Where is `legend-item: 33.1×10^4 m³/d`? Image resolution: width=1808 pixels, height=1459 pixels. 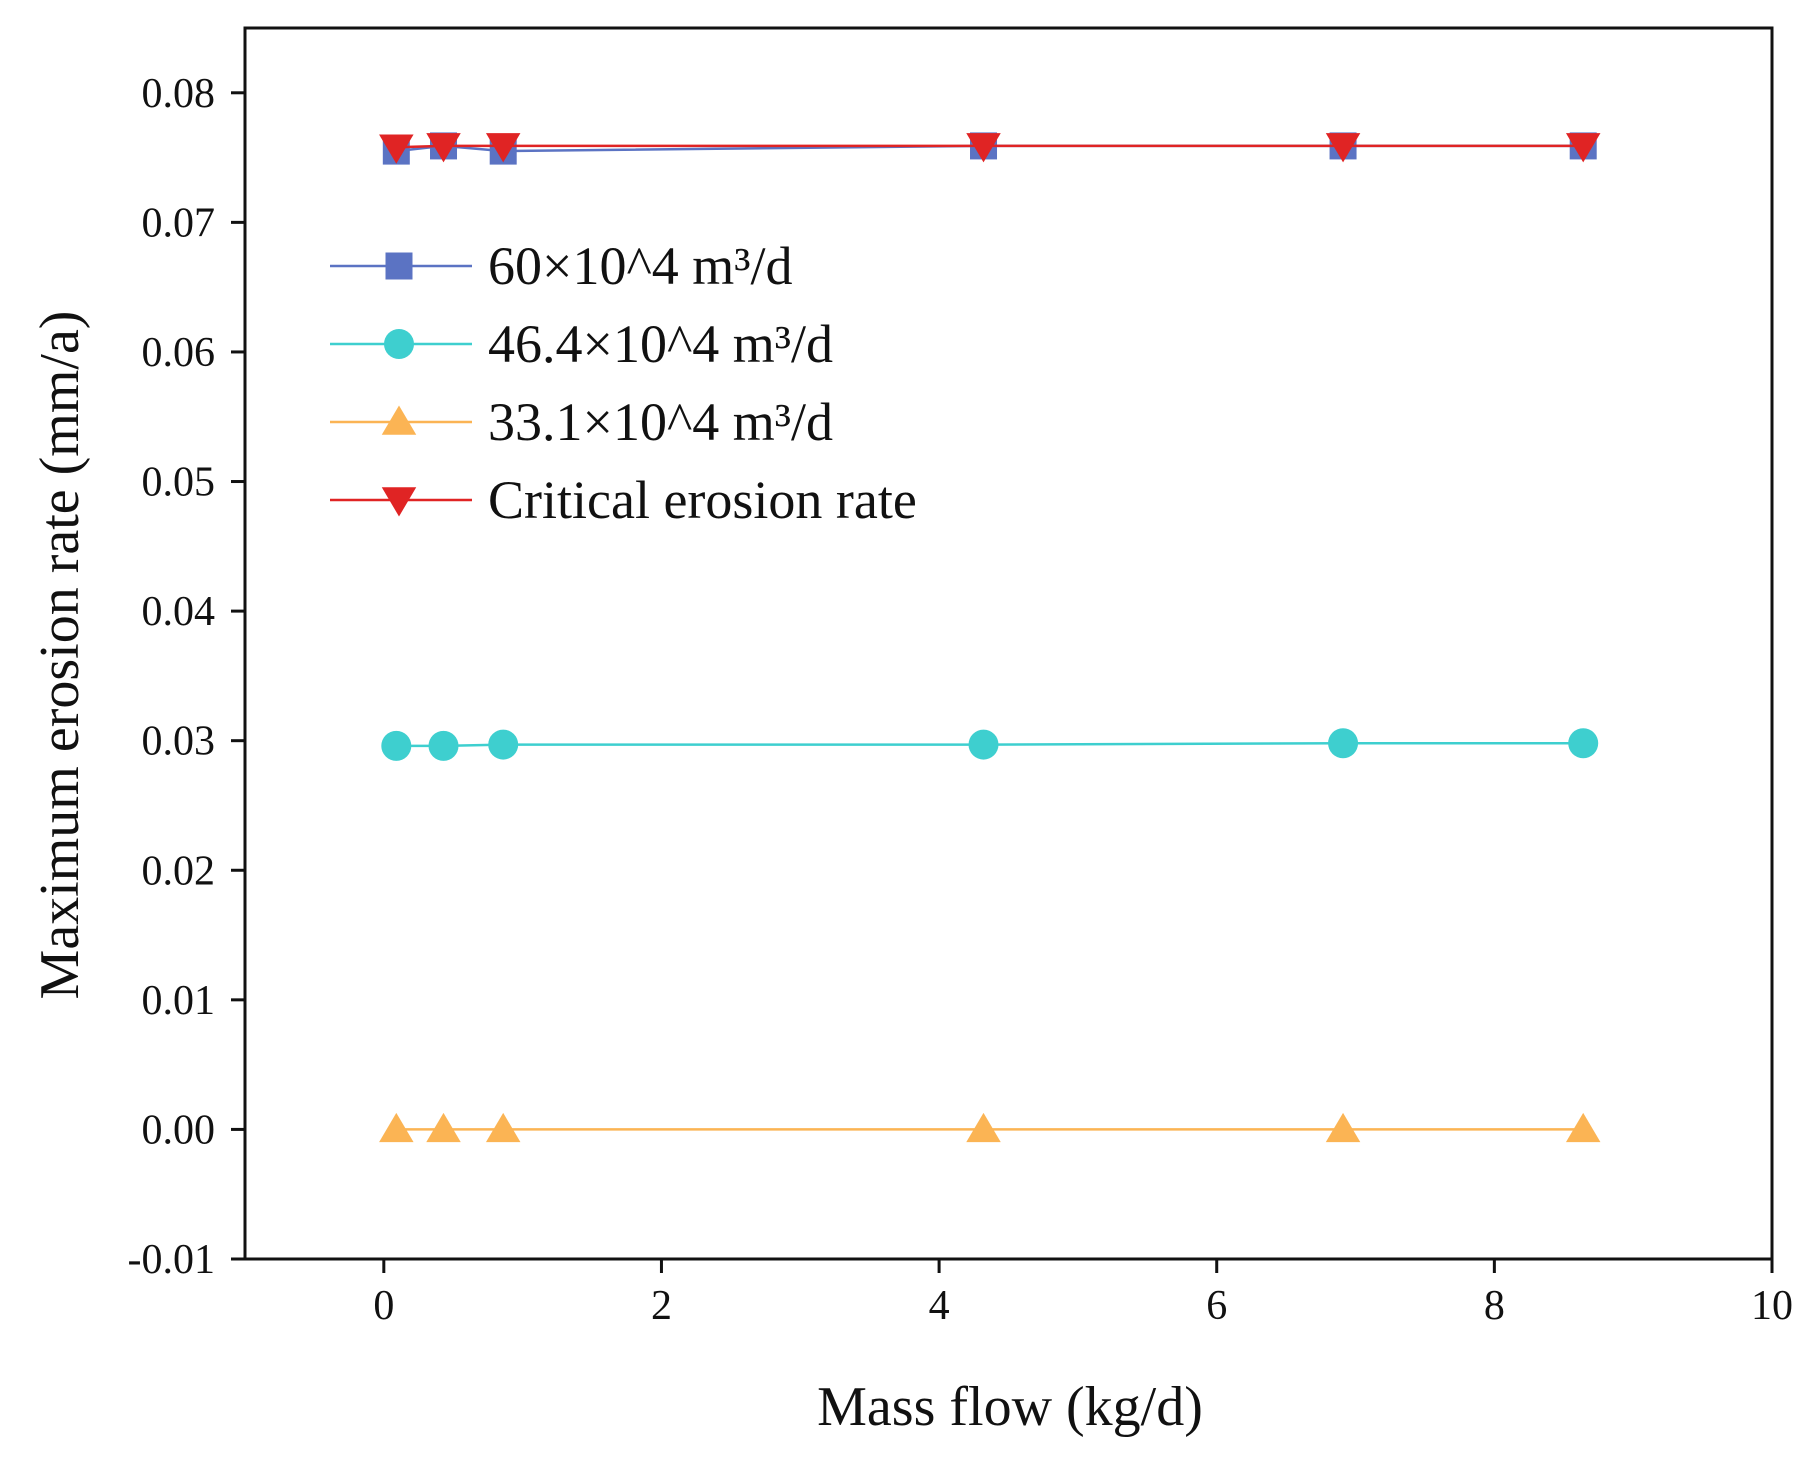
legend-item: 33.1×10^4 m³/d is located at coordinates (581, 422).